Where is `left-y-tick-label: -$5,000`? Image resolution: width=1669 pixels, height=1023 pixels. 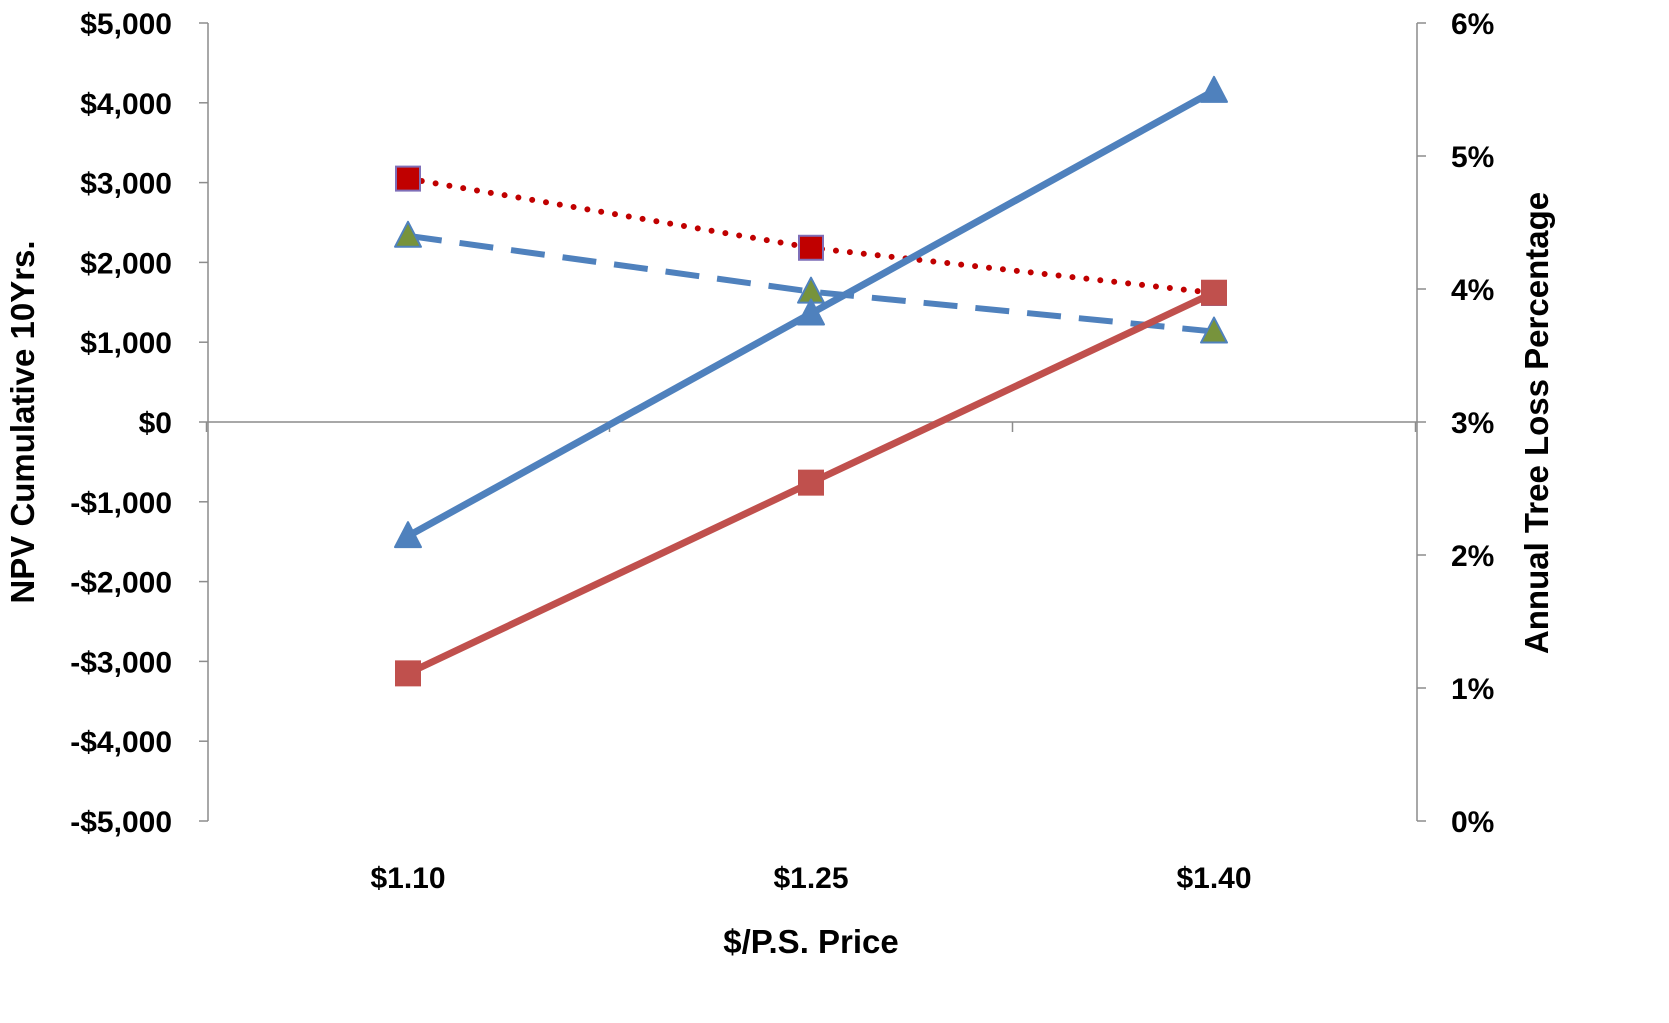
left-y-tick-label: -$5,000 is located at coordinates (121, 822).